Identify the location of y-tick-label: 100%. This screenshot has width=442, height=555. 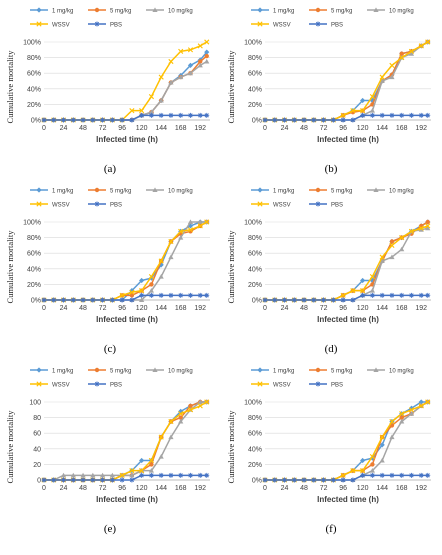
(253, 403).